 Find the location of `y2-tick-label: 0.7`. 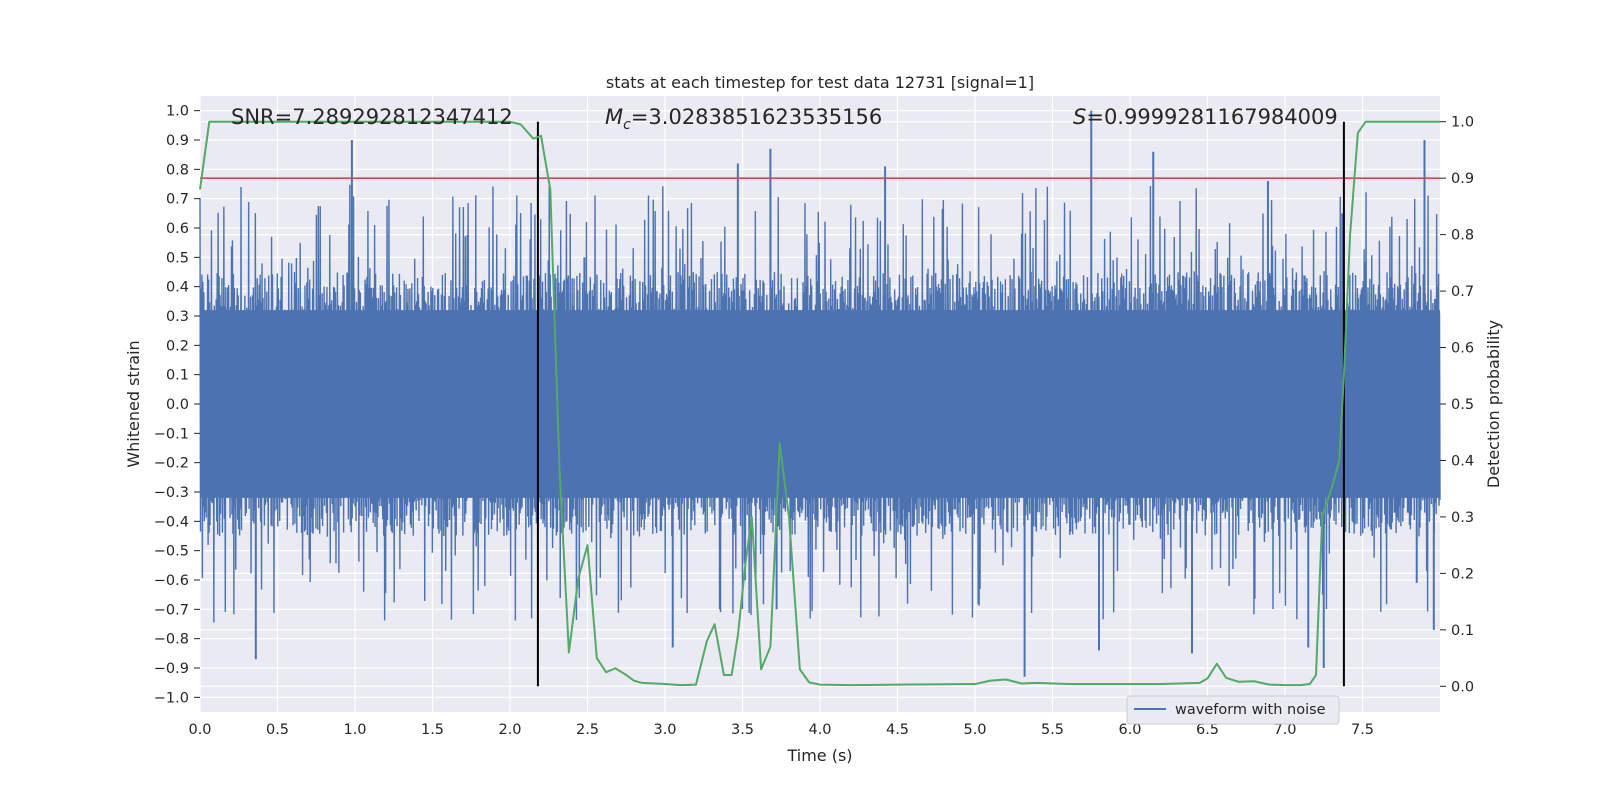

y2-tick-label: 0.7 is located at coordinates (1462, 292).